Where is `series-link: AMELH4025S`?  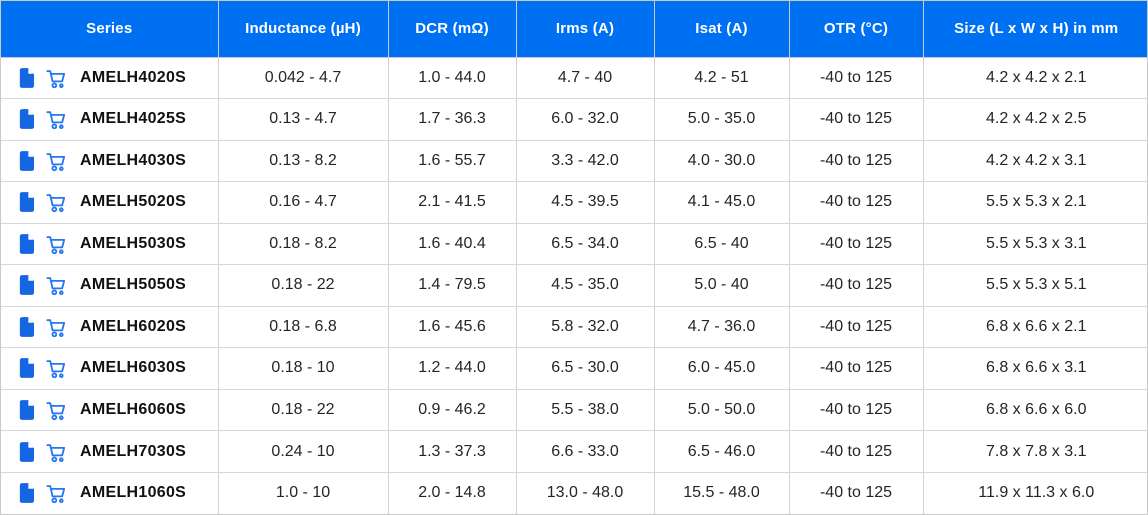 series-link: AMELH4025S is located at coordinates (133, 119).